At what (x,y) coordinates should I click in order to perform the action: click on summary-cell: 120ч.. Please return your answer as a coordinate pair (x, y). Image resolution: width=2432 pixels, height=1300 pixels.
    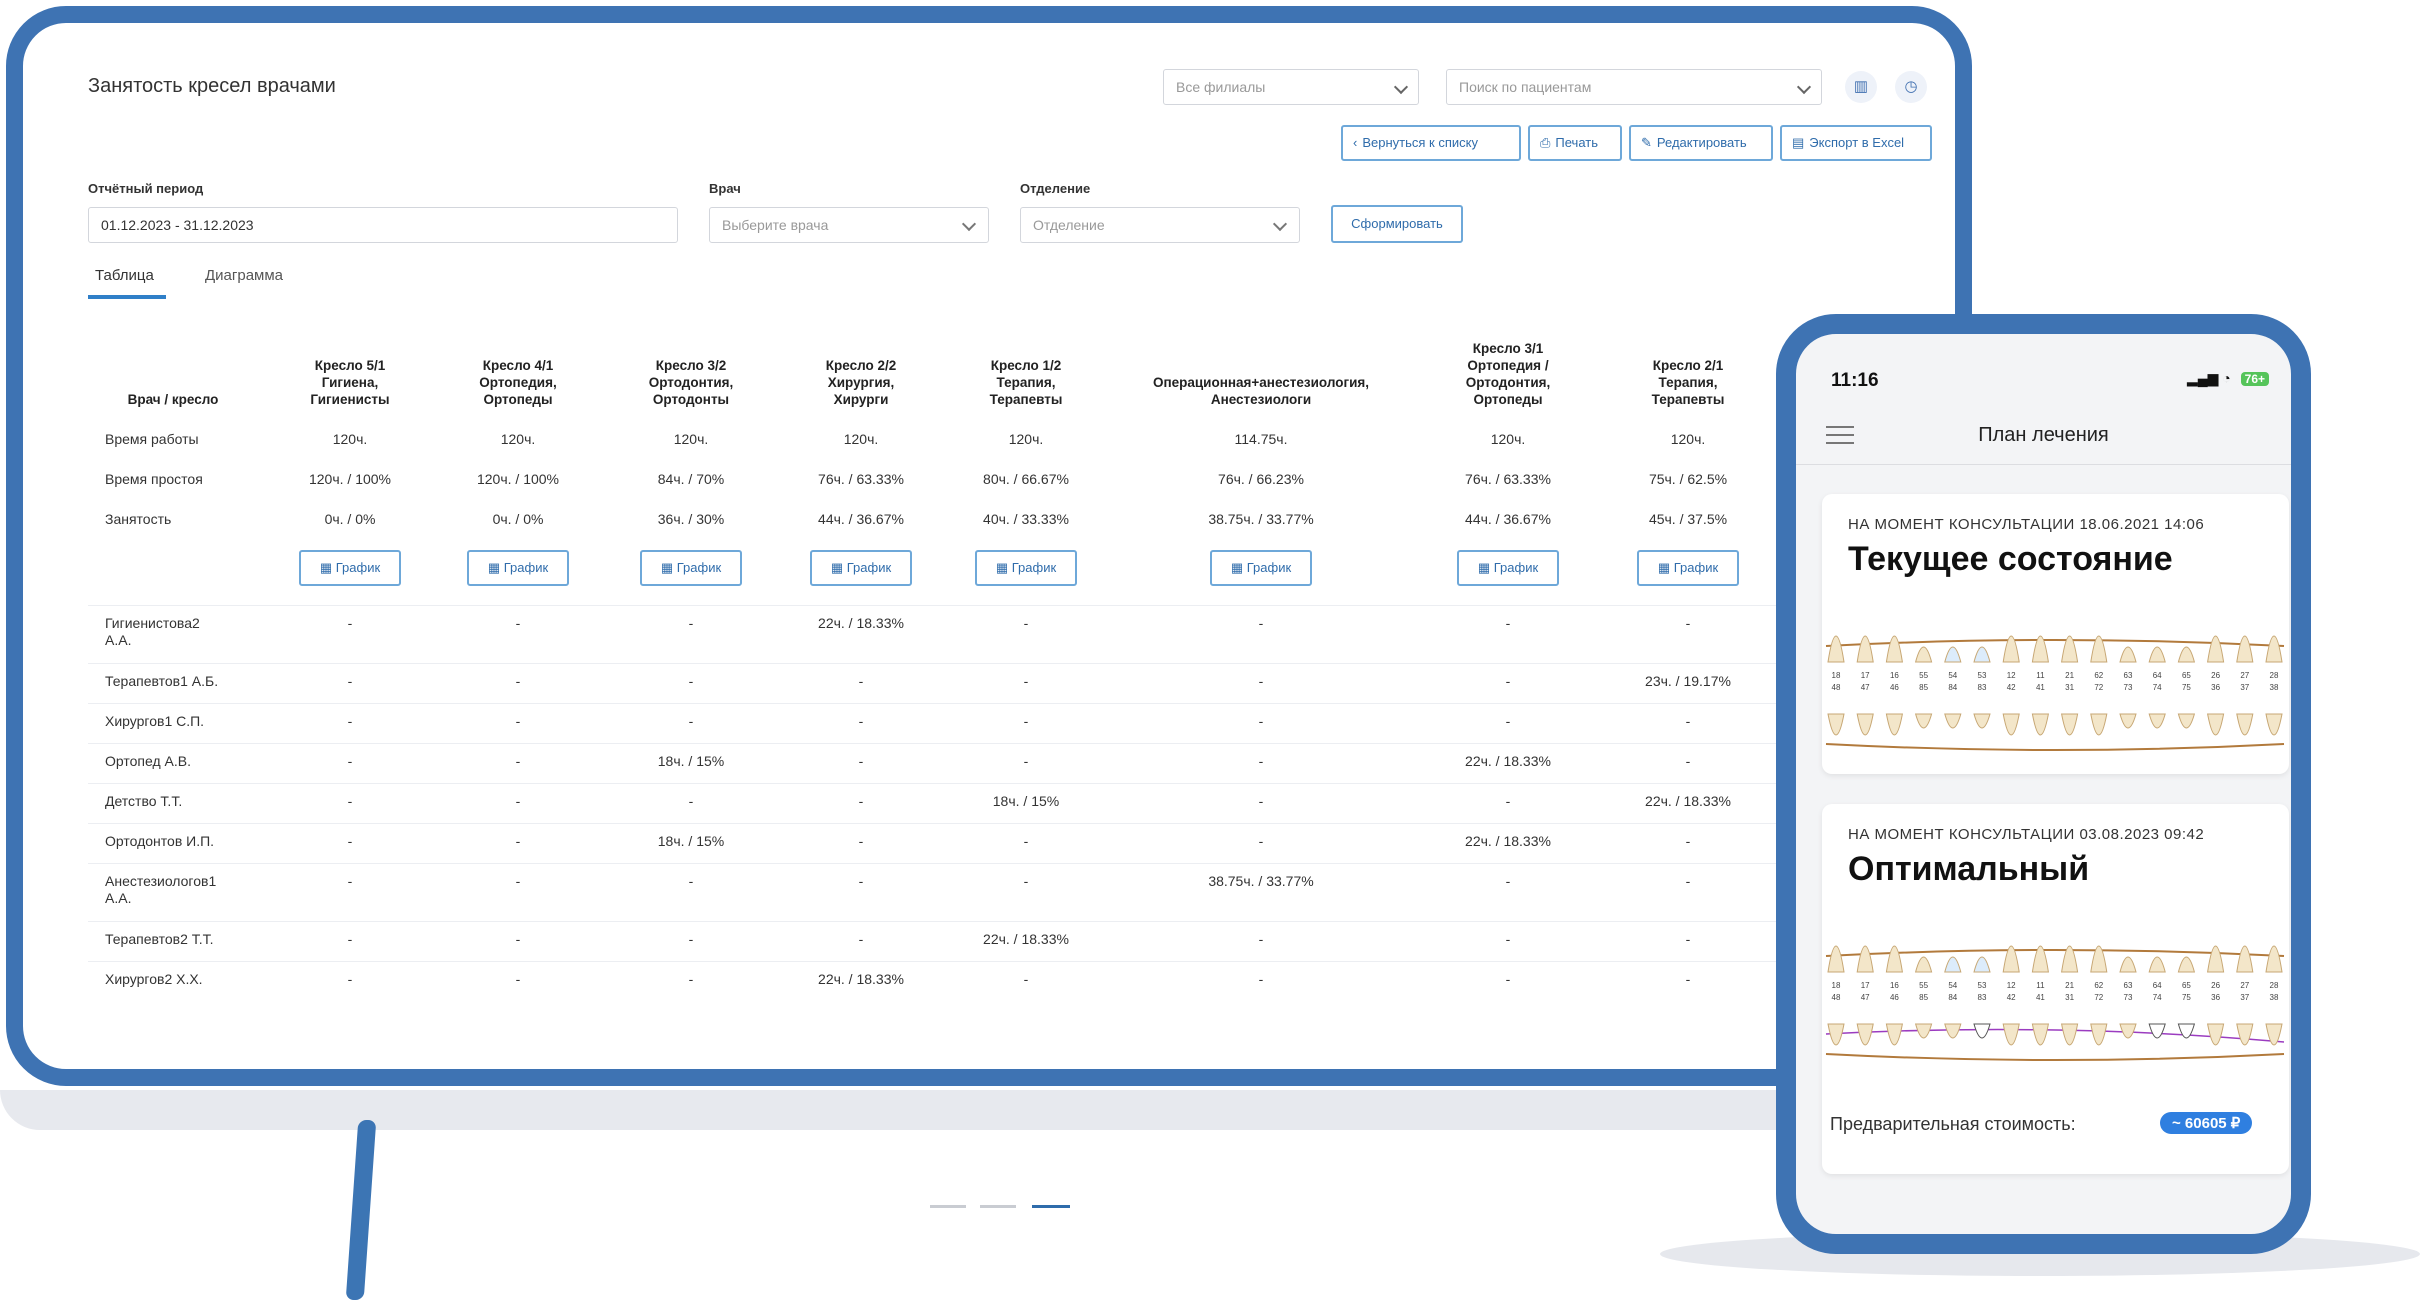
    Looking at the image, I should click on (861, 439).